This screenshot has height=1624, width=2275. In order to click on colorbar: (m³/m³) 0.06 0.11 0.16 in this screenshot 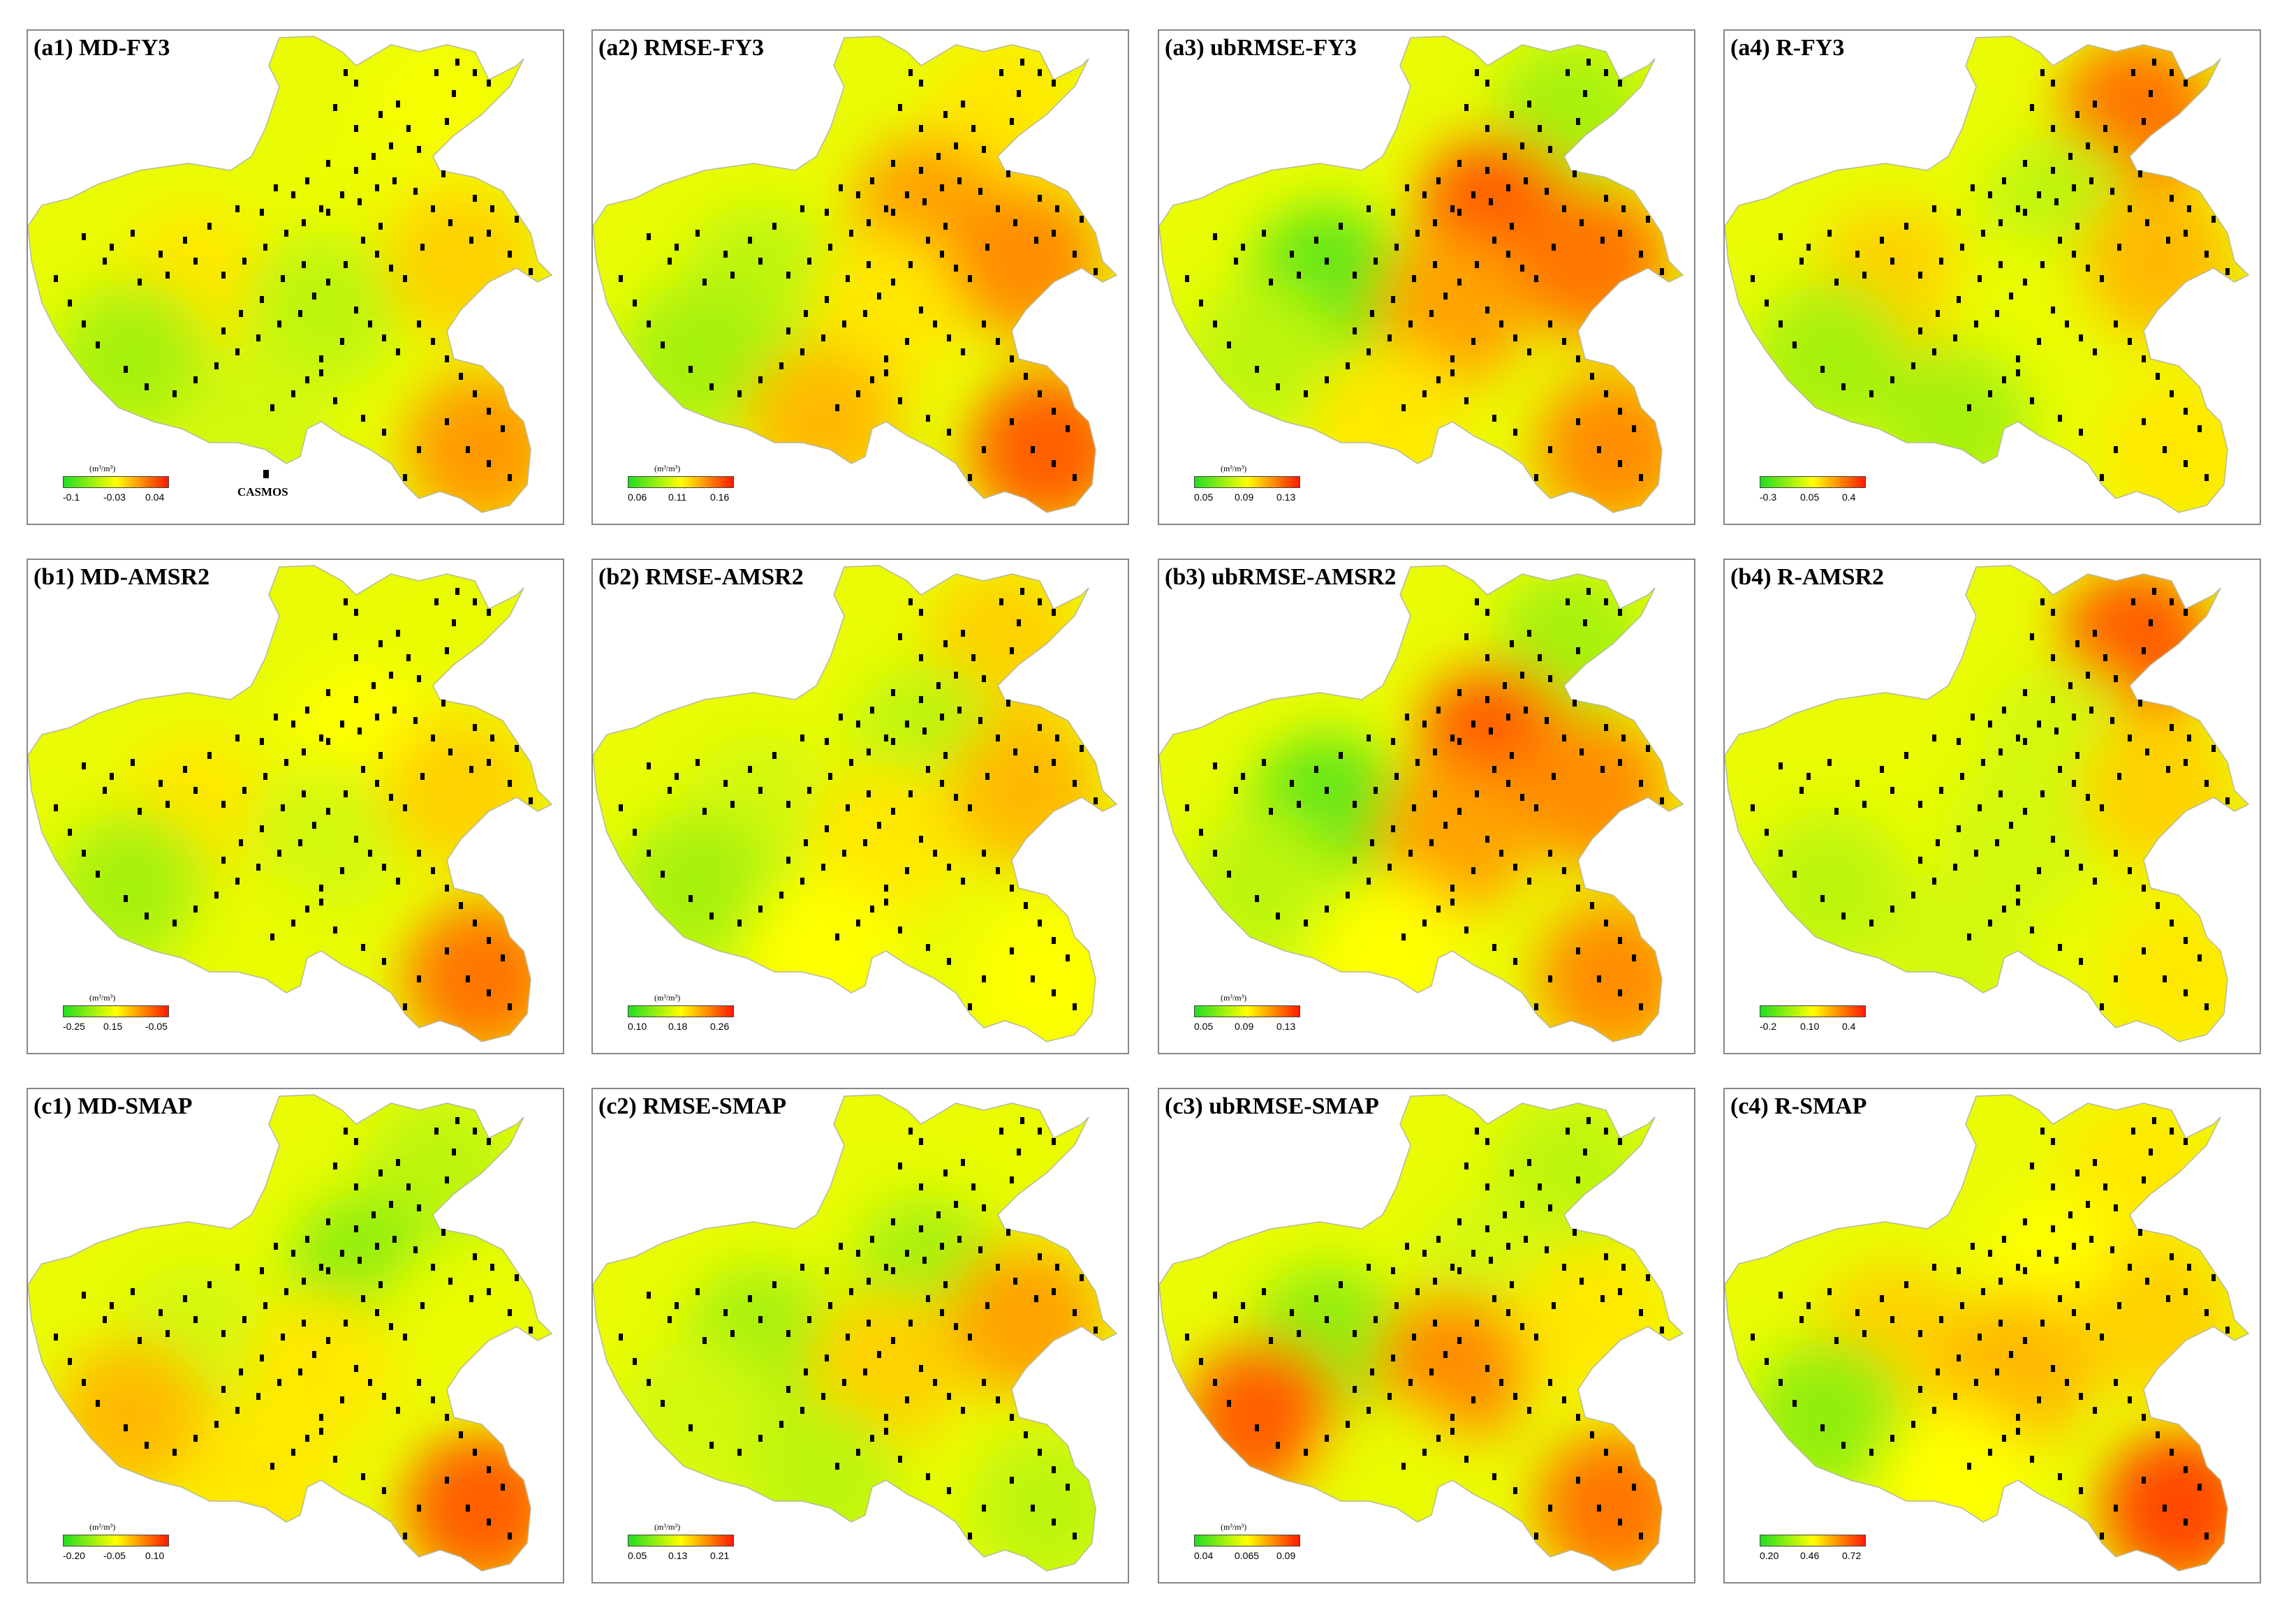, I will do `click(687, 485)`.